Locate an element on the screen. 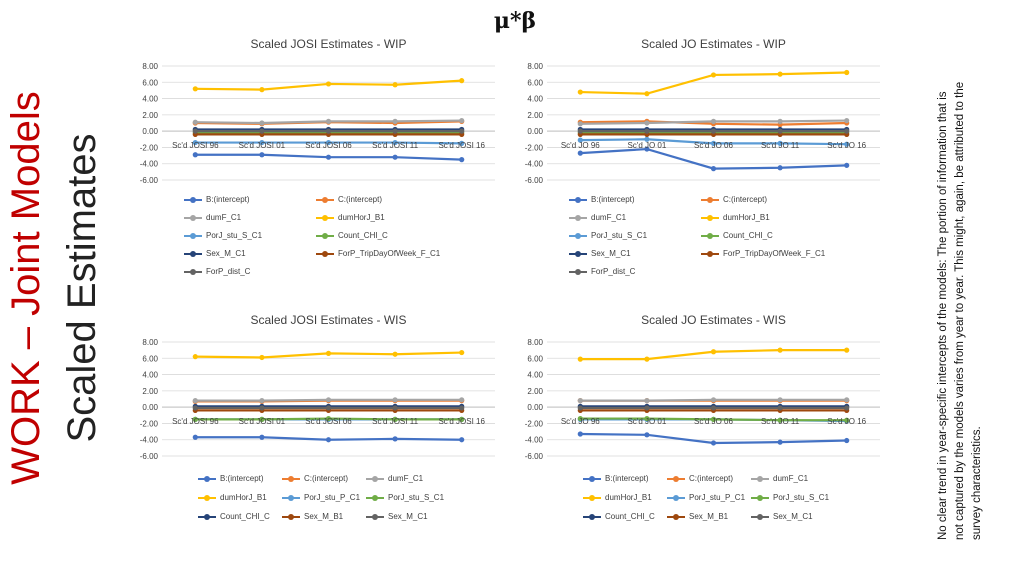 This screenshot has height=576, width=1024. legend-item: dumHorJ_B1 is located at coordinates (350, 217).